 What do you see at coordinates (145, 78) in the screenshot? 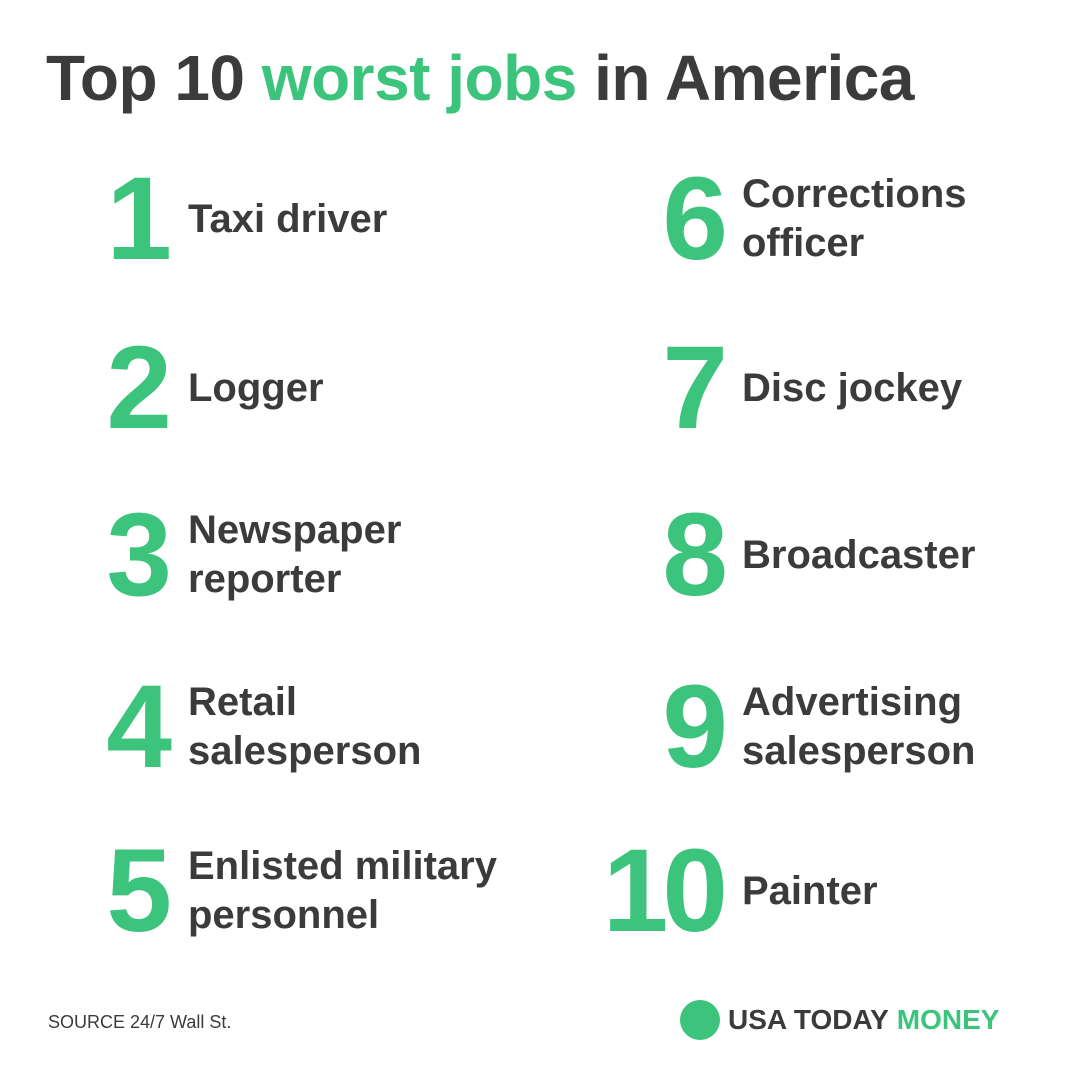
I see `title-part-1: Top 10` at bounding box center [145, 78].